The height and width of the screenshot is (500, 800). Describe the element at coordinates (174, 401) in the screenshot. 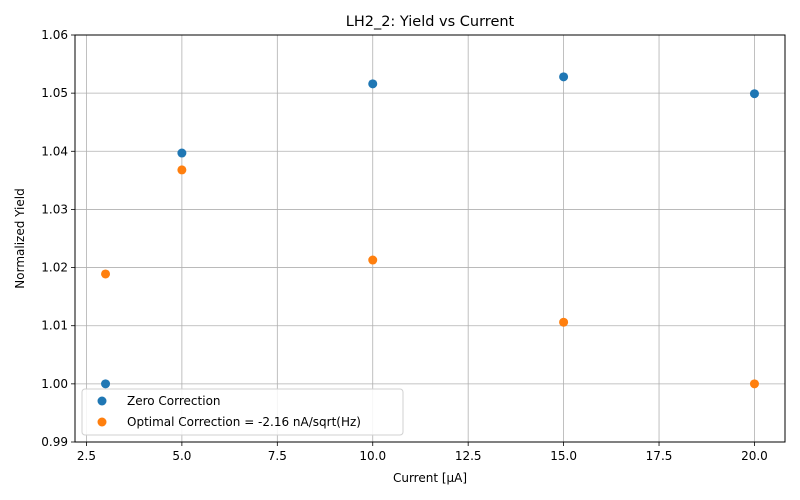

I see `legend-entry-label: Zero Correction` at that location.